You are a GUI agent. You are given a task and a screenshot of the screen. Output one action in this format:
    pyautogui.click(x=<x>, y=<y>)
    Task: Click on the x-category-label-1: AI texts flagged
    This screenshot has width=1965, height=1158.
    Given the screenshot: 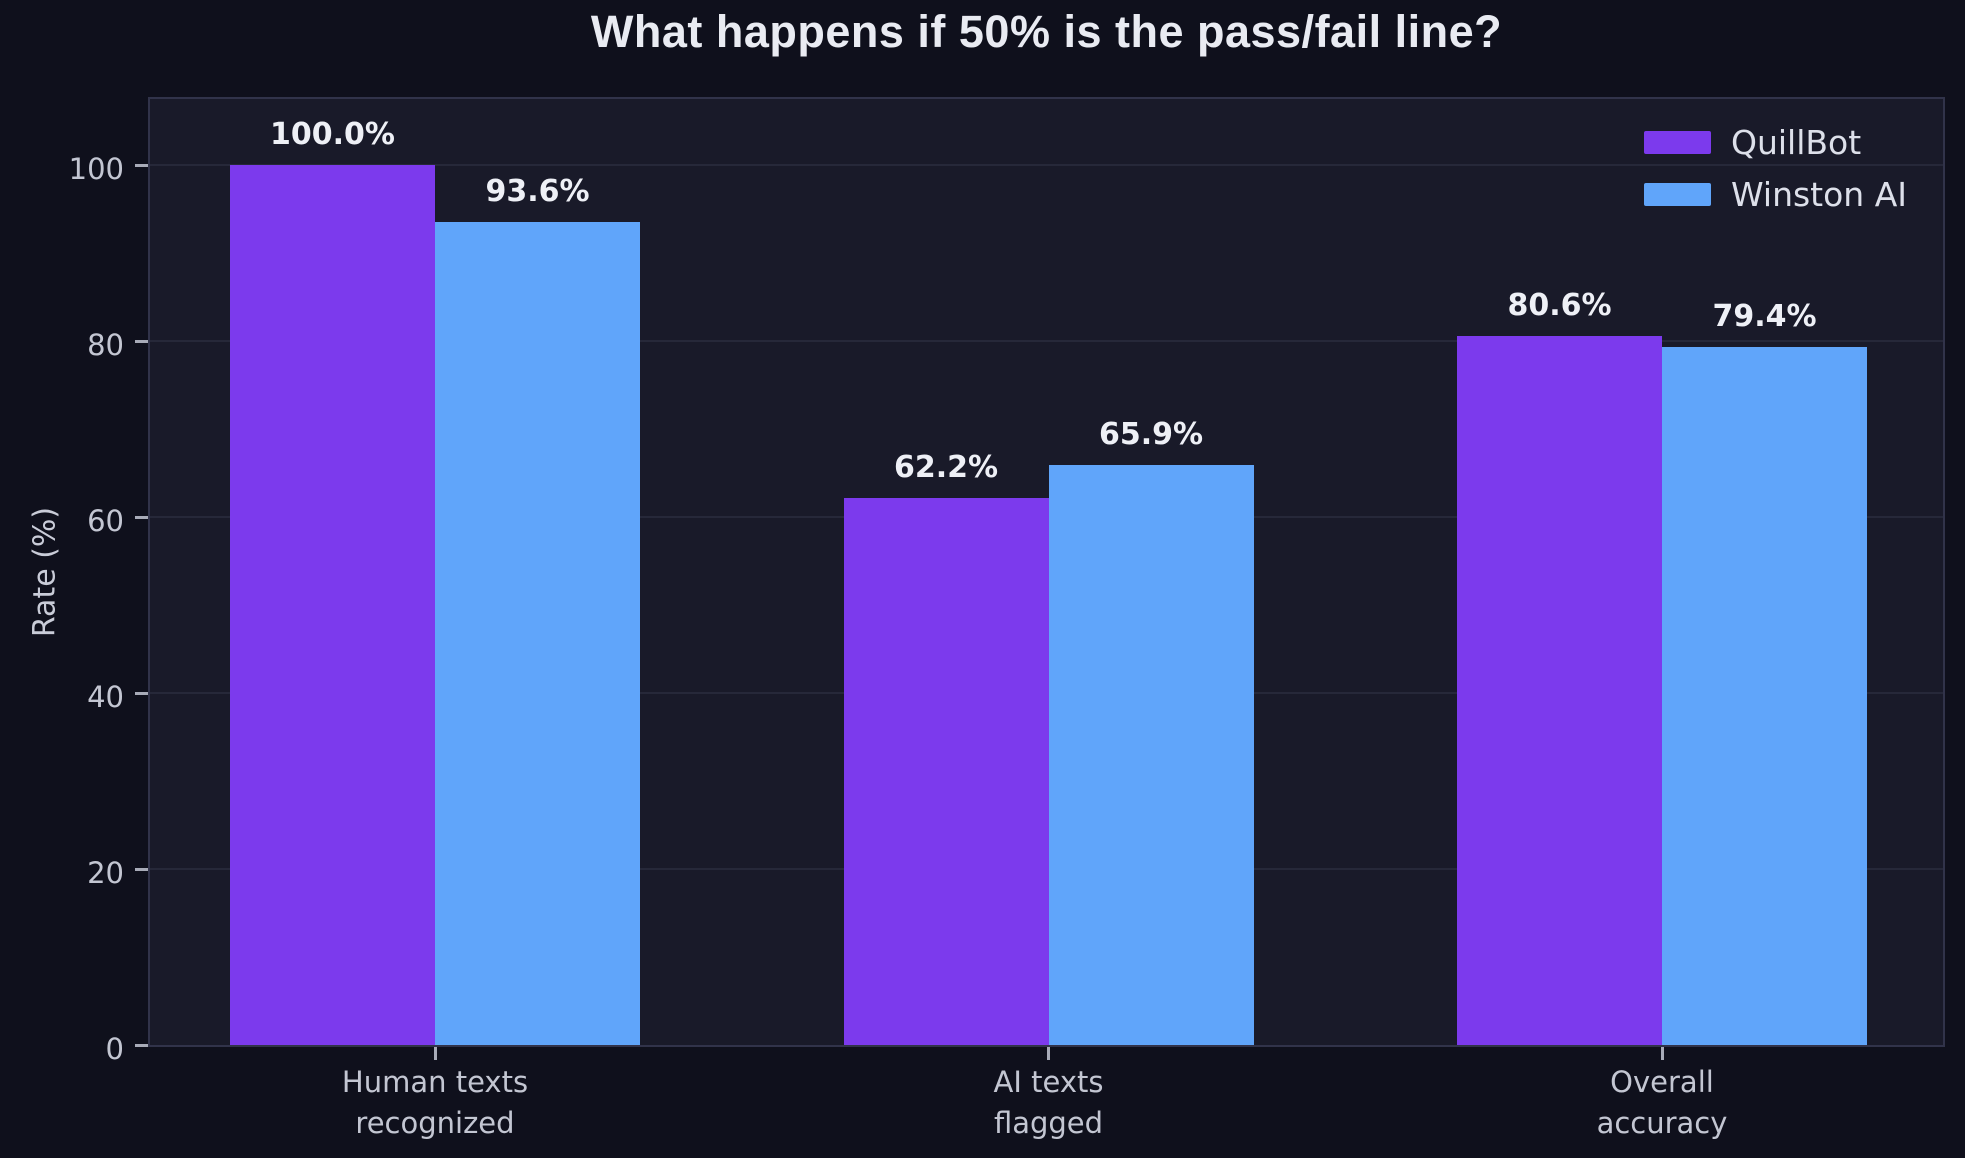 What is the action you would take?
    pyautogui.click(x=1049, y=1103)
    